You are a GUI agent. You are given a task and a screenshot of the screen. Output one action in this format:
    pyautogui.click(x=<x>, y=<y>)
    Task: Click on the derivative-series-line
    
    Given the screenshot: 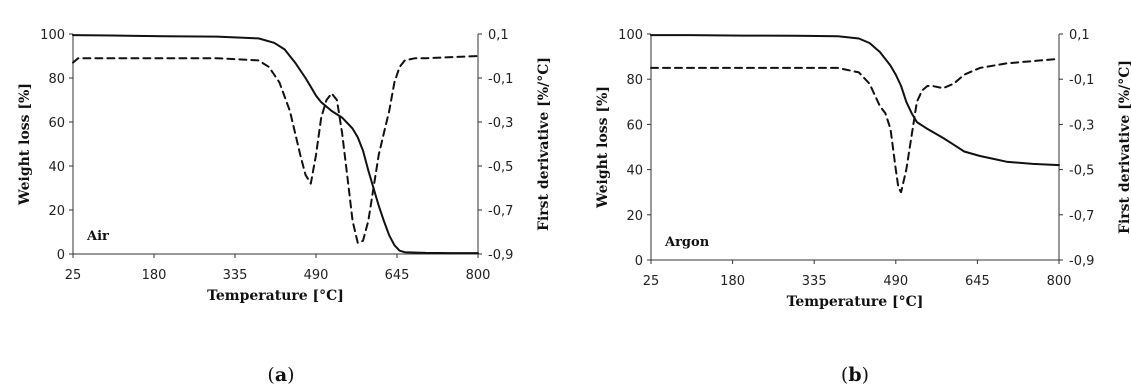 What is the action you would take?
    pyautogui.click(x=855, y=125)
    